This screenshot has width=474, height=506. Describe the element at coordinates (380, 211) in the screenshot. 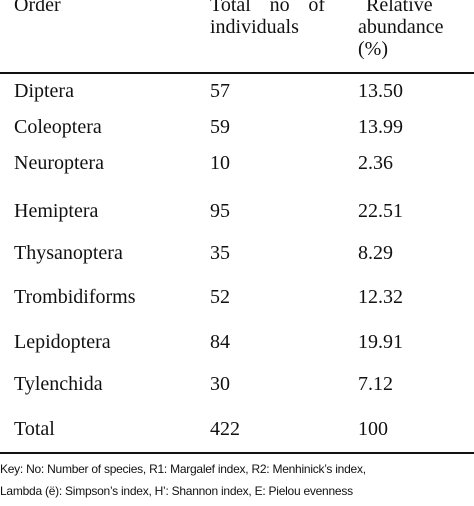

I see `cell-relative: 22.51` at that location.